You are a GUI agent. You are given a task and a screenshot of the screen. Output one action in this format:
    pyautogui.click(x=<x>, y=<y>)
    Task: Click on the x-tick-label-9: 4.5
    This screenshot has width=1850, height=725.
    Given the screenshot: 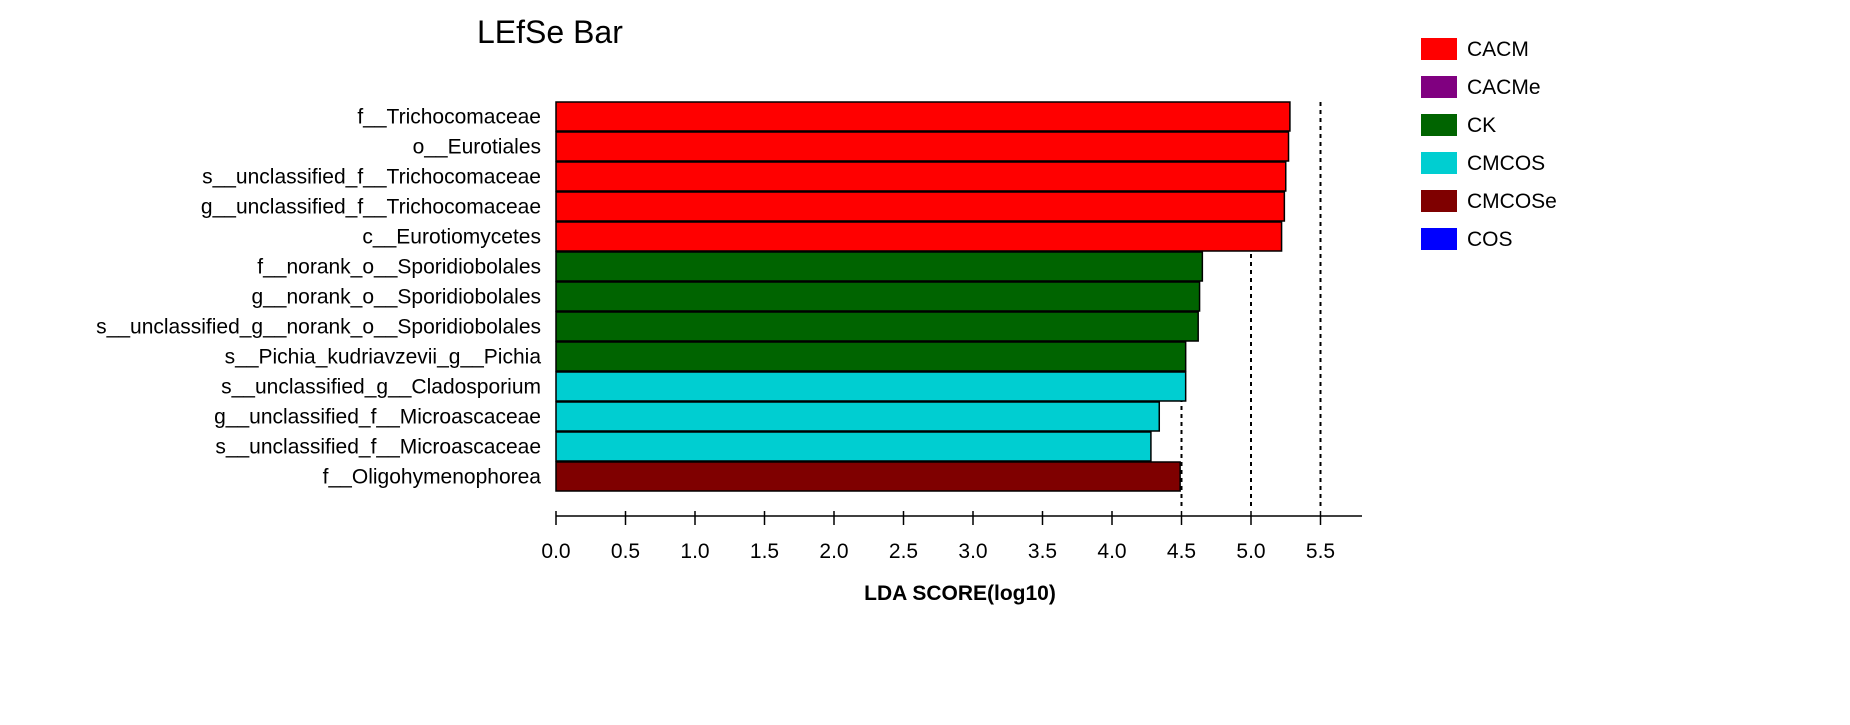 What is the action you would take?
    pyautogui.click(x=1181, y=551)
    